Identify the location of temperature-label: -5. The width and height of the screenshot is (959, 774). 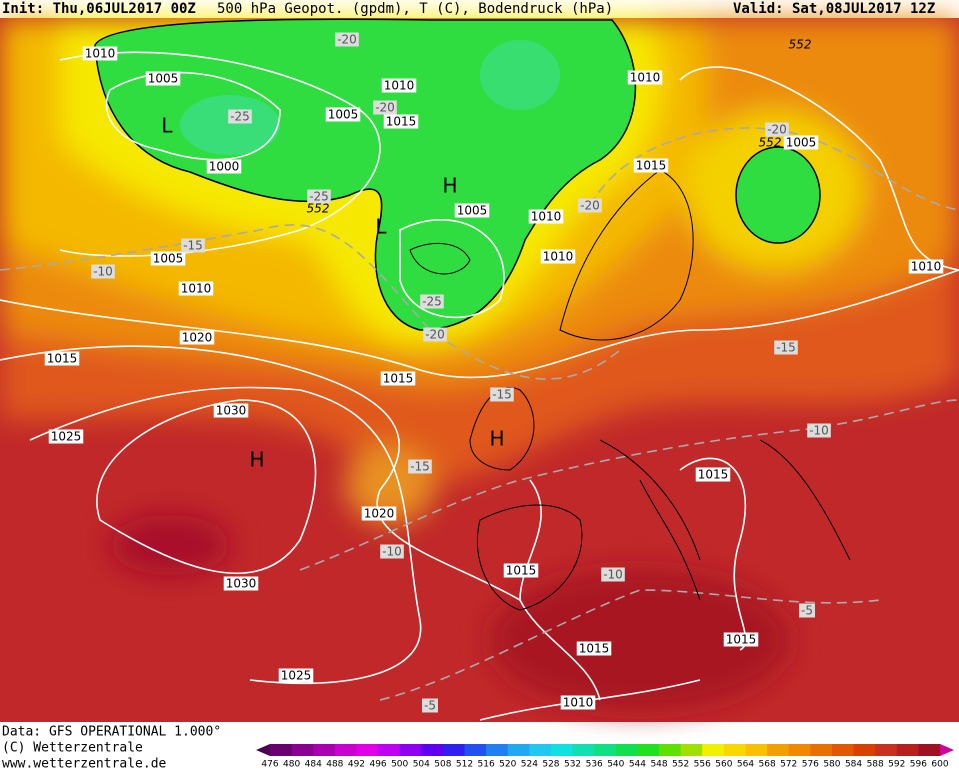
(430, 706).